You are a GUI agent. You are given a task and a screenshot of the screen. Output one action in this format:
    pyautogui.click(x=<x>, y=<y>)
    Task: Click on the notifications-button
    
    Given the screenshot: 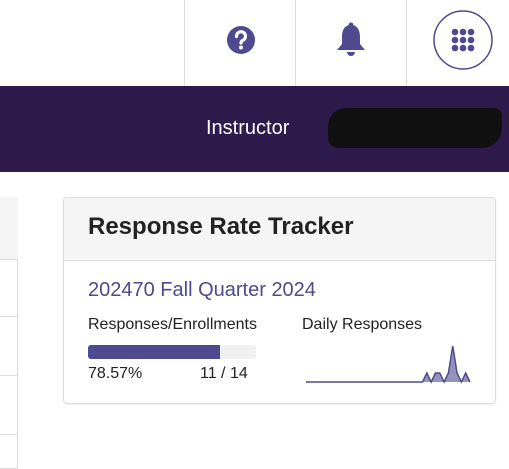 What is the action you would take?
    pyautogui.click(x=350, y=43)
    